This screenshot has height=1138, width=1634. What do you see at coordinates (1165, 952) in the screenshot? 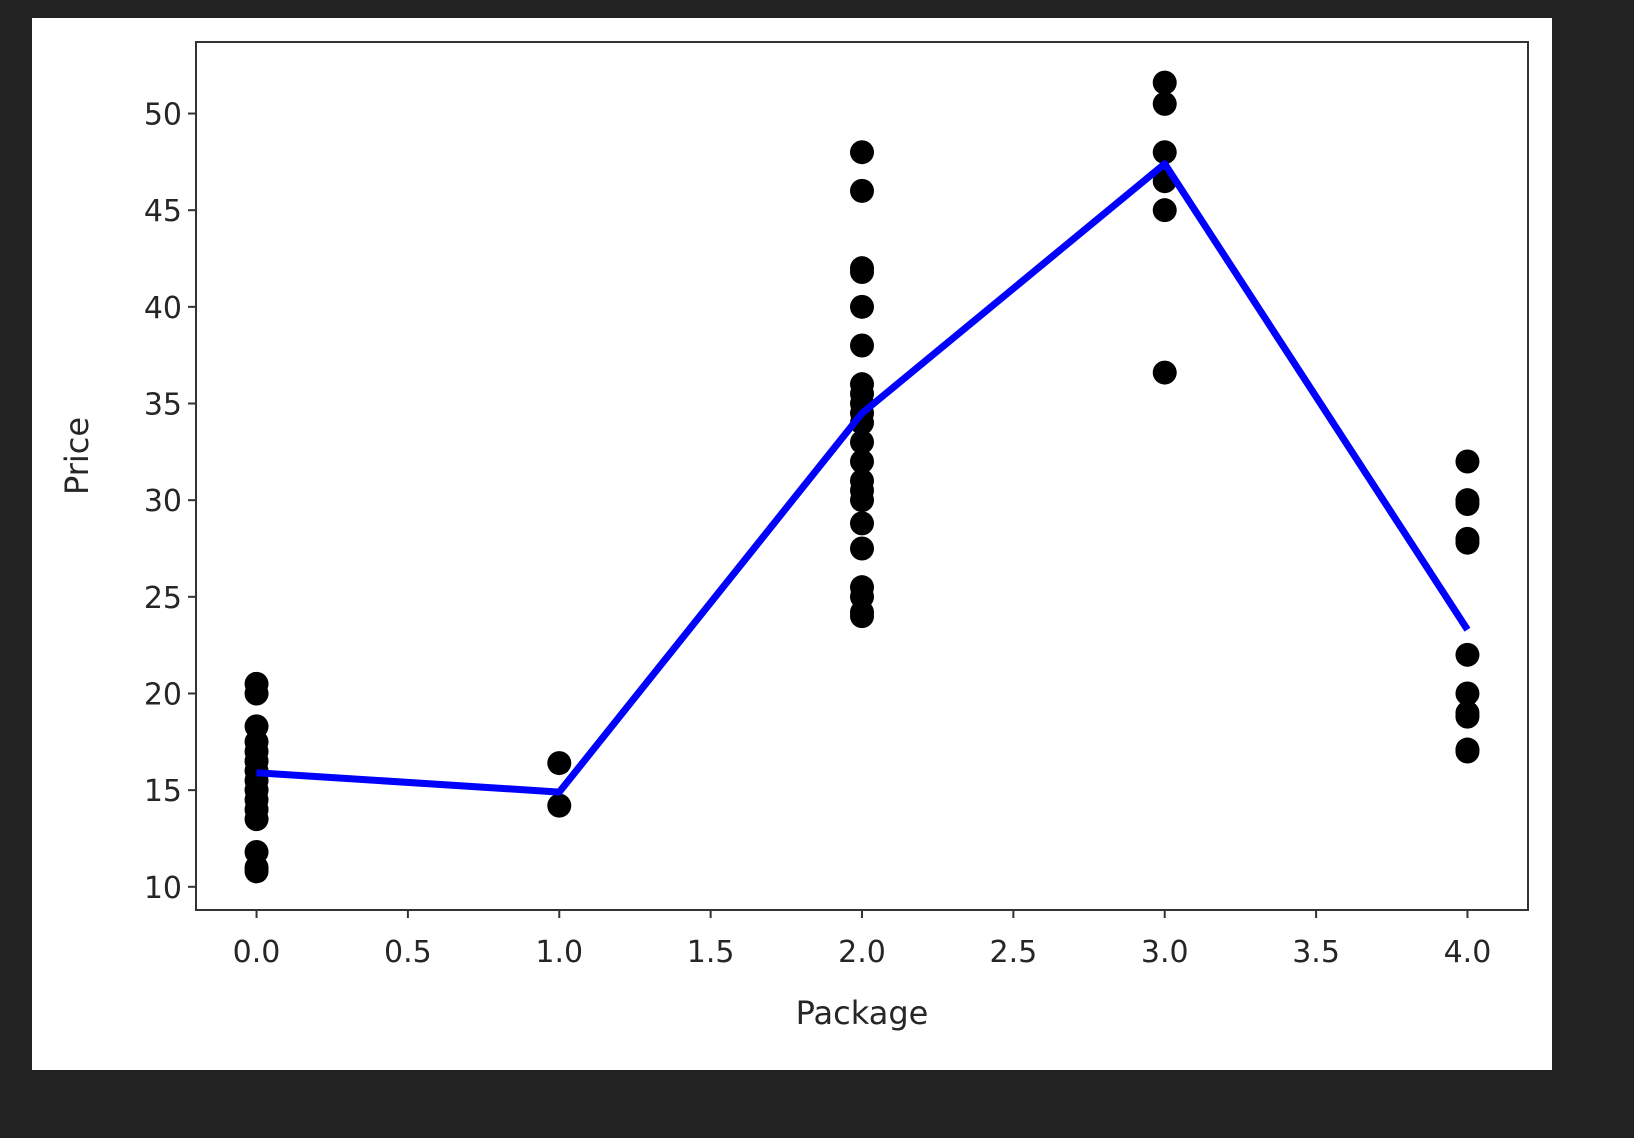
I see `x-tick-label: 3.0` at bounding box center [1165, 952].